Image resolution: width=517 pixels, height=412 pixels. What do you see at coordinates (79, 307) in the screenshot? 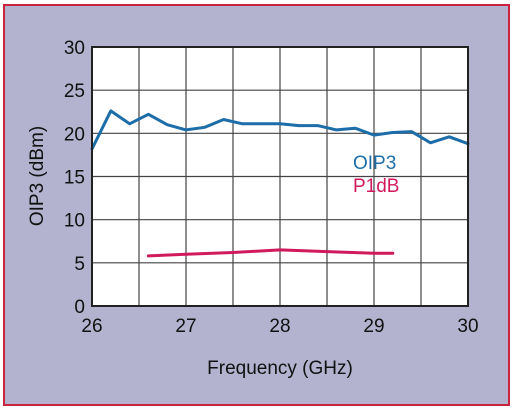
I see `y-tick-label: 0` at bounding box center [79, 307].